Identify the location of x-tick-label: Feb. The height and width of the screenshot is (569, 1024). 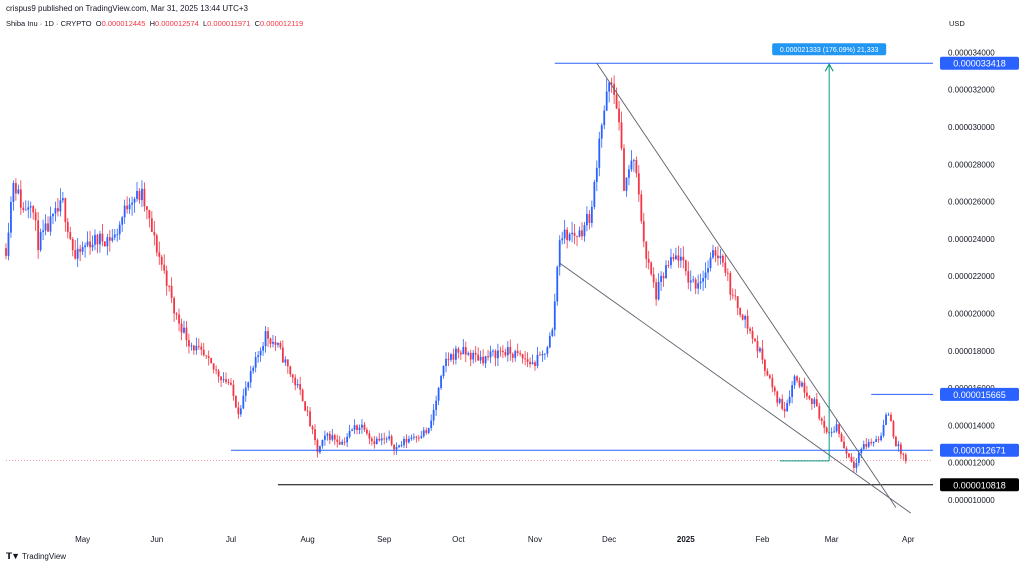
(763, 539).